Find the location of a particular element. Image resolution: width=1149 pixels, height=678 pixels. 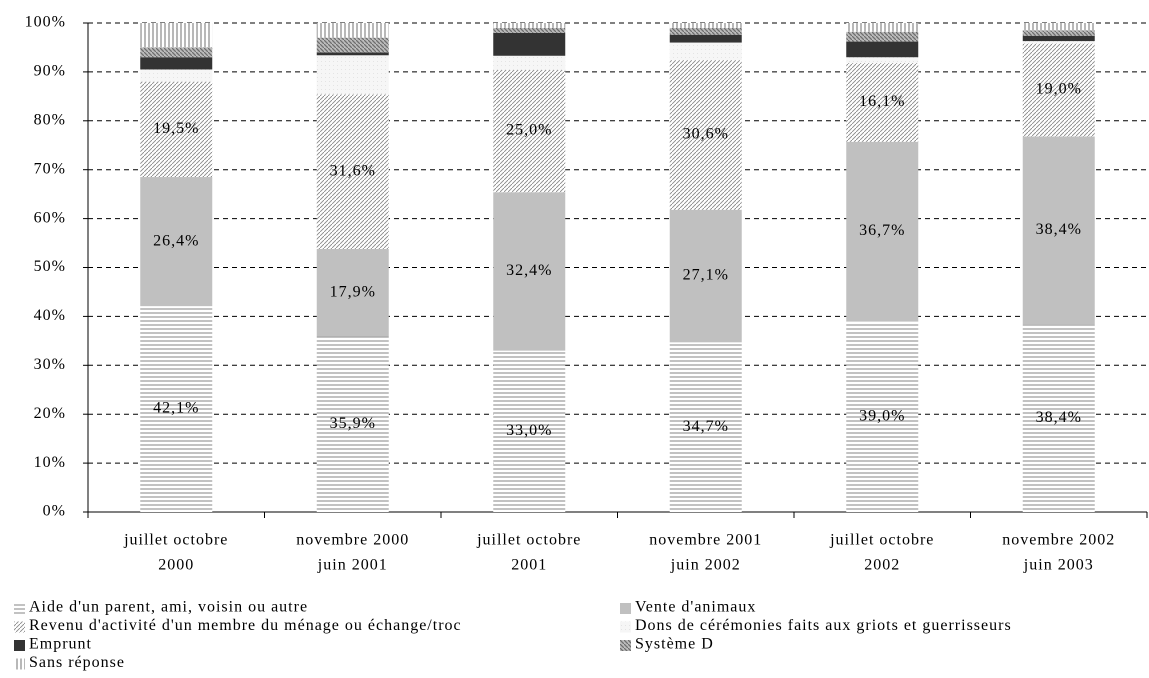

x-tick-label: novembre 2001 is located at coordinates (705, 540).